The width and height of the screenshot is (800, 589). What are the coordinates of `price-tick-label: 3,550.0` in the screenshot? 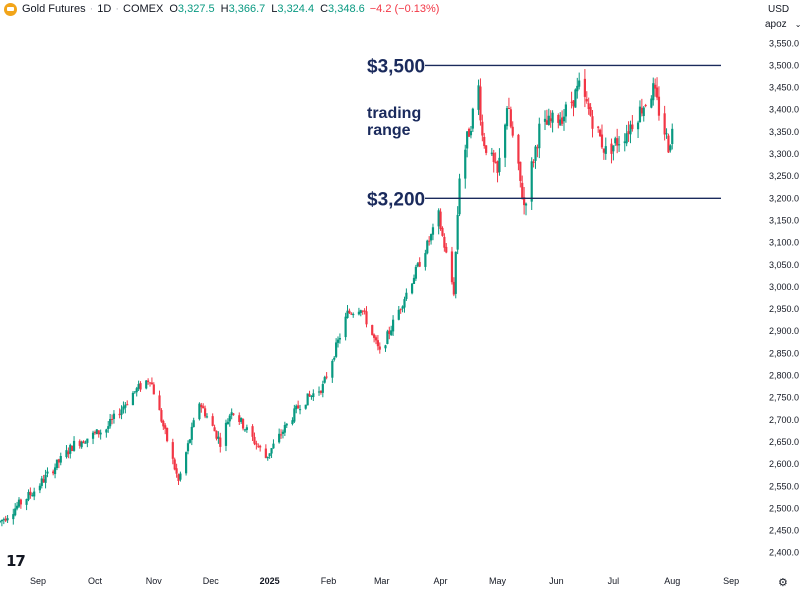 It's located at (784, 43).